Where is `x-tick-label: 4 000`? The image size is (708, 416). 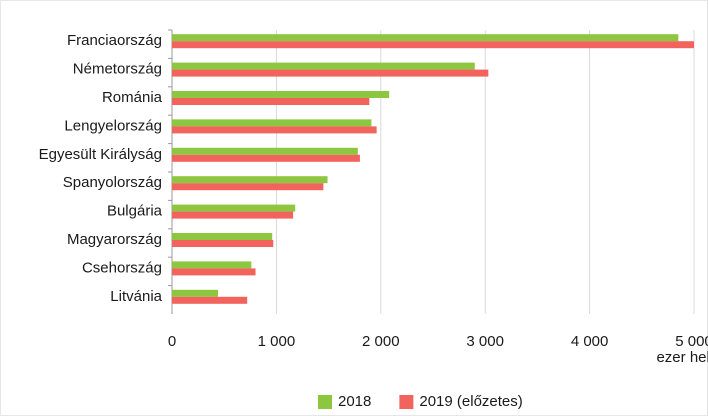
x-tick-label: 4 000 is located at coordinates (590, 341).